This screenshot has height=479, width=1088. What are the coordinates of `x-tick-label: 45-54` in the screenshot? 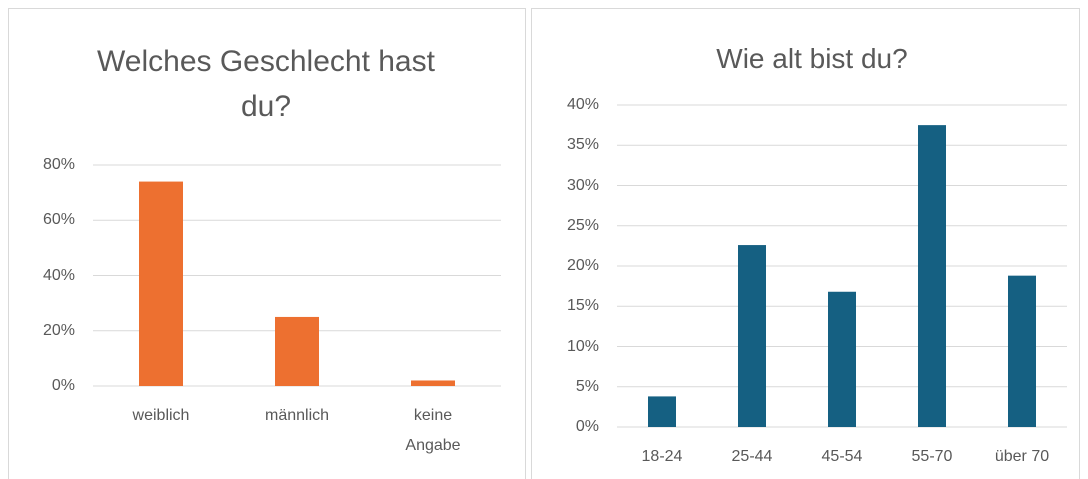 It's located at (842, 456).